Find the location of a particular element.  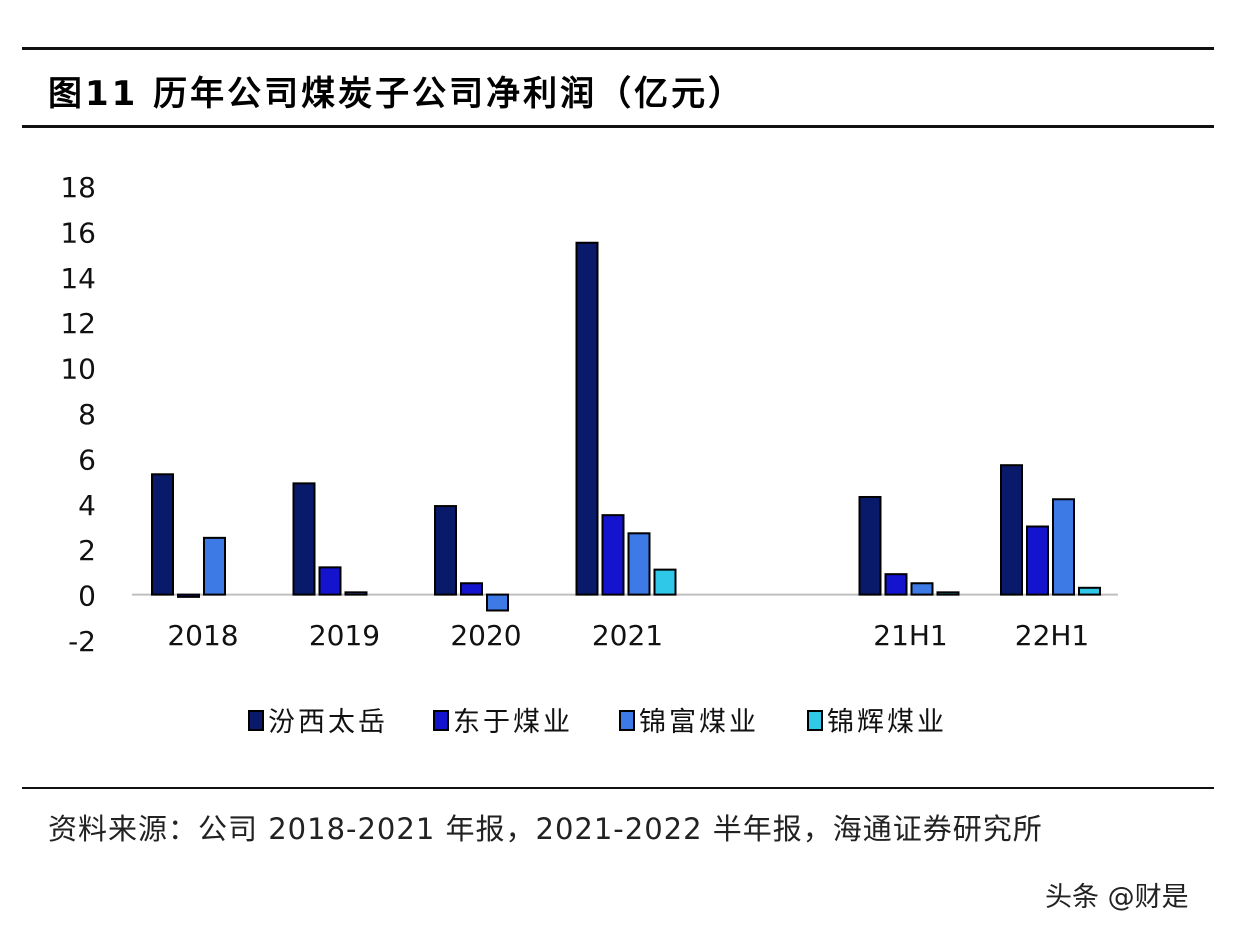

x-tick-label: 21H1 is located at coordinates (910, 635).